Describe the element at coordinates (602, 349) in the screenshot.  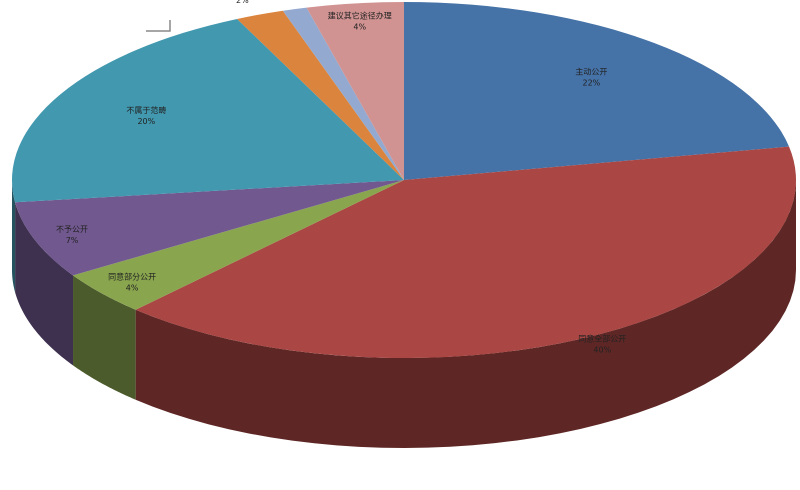
I see `slice-value-label: 40%` at that location.